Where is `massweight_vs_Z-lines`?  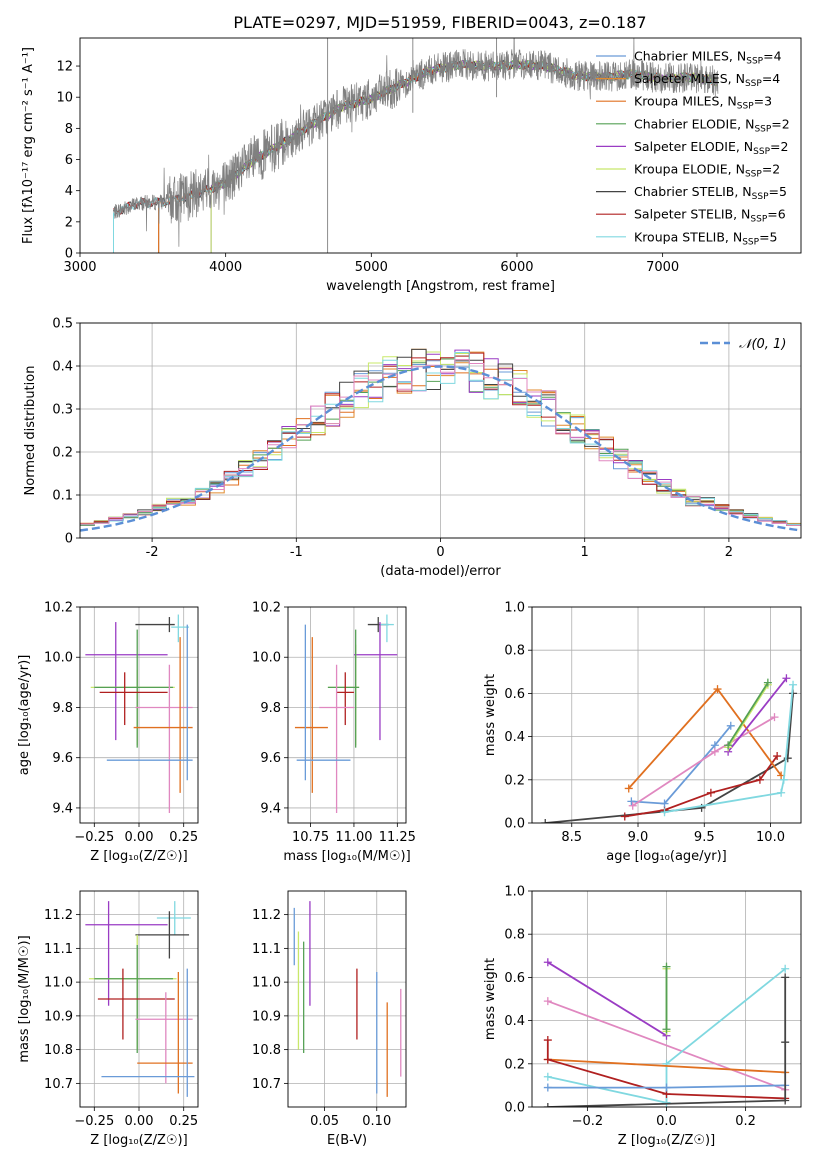 massweight_vs_Z-lines is located at coordinates (666, 1032).